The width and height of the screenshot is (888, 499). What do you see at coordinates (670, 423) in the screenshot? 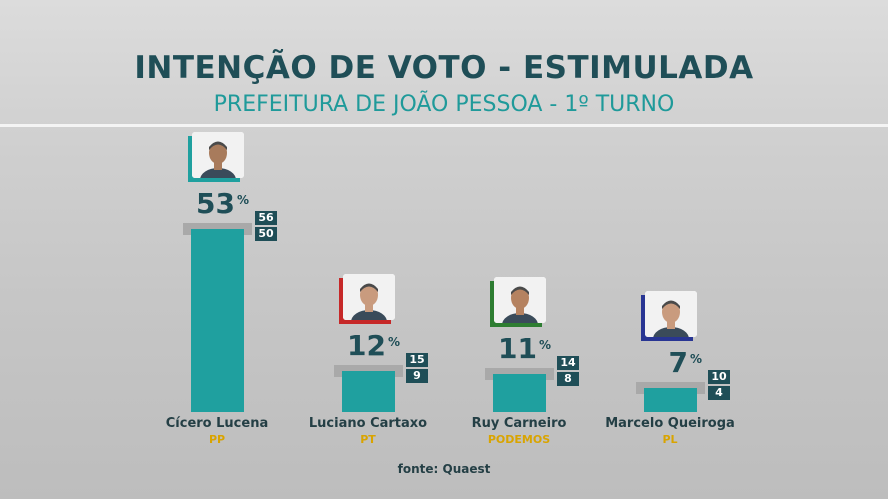
I see `candidate-name: Marcelo Queiroga` at bounding box center [670, 423].